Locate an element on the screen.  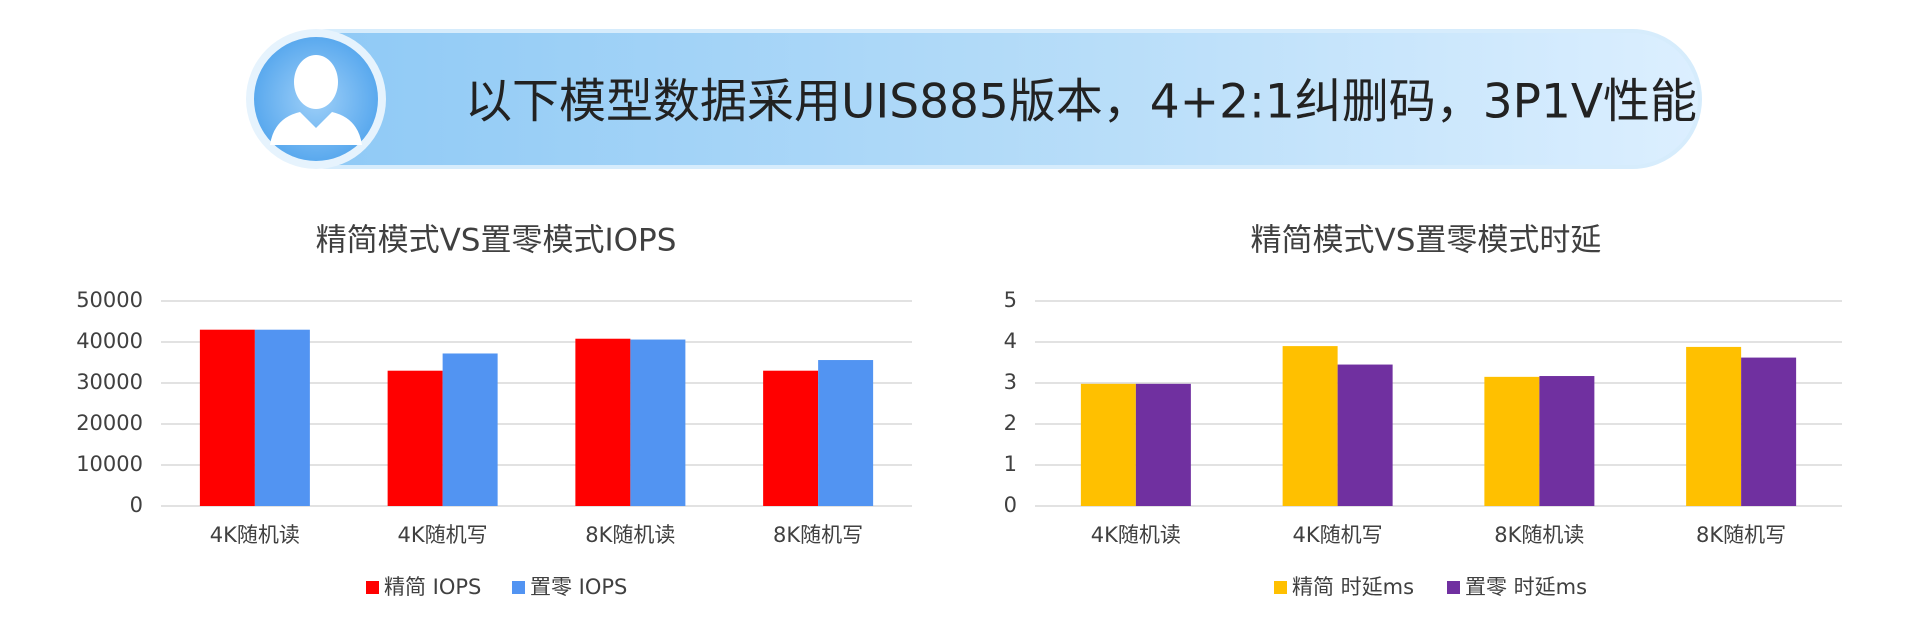
y-tick-label: 30000 is located at coordinates (109, 382).